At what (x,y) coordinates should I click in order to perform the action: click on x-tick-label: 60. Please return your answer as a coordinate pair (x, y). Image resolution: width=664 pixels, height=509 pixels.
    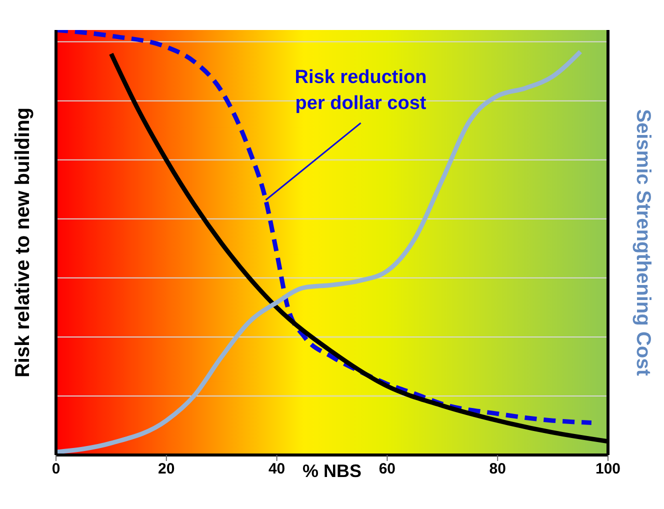
    Looking at the image, I should click on (387, 469).